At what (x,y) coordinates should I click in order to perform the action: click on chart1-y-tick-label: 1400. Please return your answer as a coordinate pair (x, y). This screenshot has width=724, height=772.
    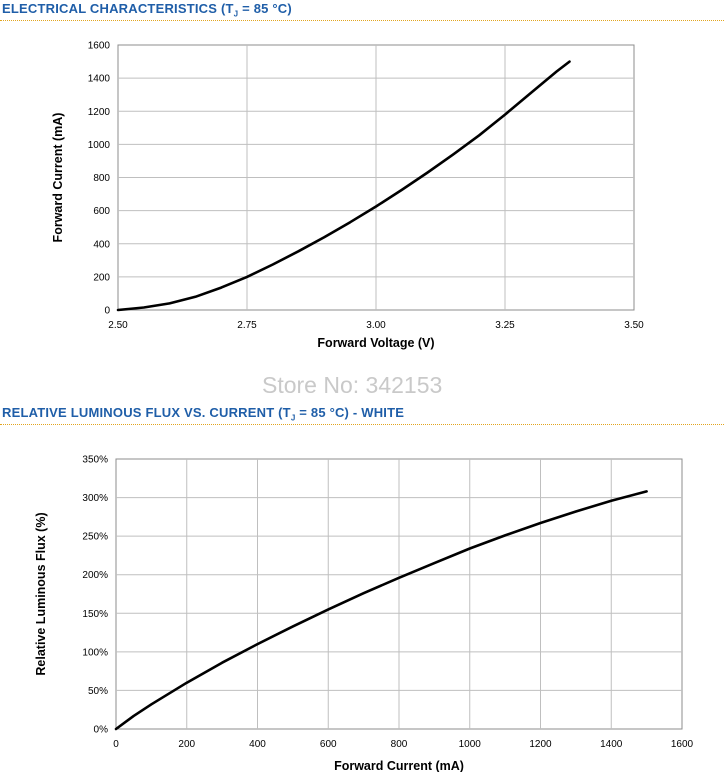
    Looking at the image, I should click on (99, 79).